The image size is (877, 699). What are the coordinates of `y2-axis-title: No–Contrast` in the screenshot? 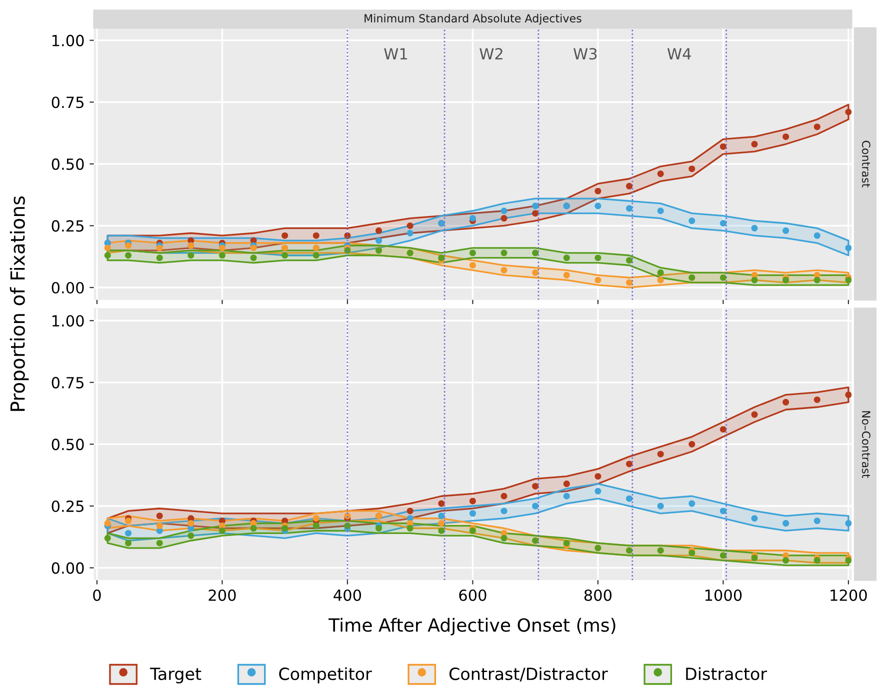 It's located at (866, 444).